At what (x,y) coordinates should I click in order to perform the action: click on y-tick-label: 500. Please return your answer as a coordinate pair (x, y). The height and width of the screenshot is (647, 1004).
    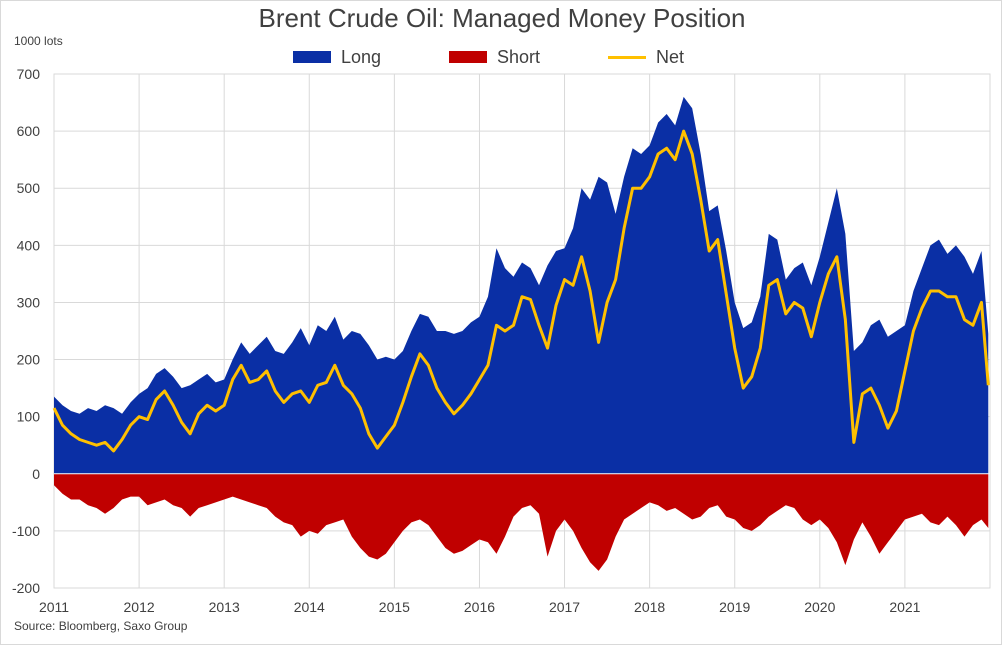
    Looking at the image, I should click on (29, 188).